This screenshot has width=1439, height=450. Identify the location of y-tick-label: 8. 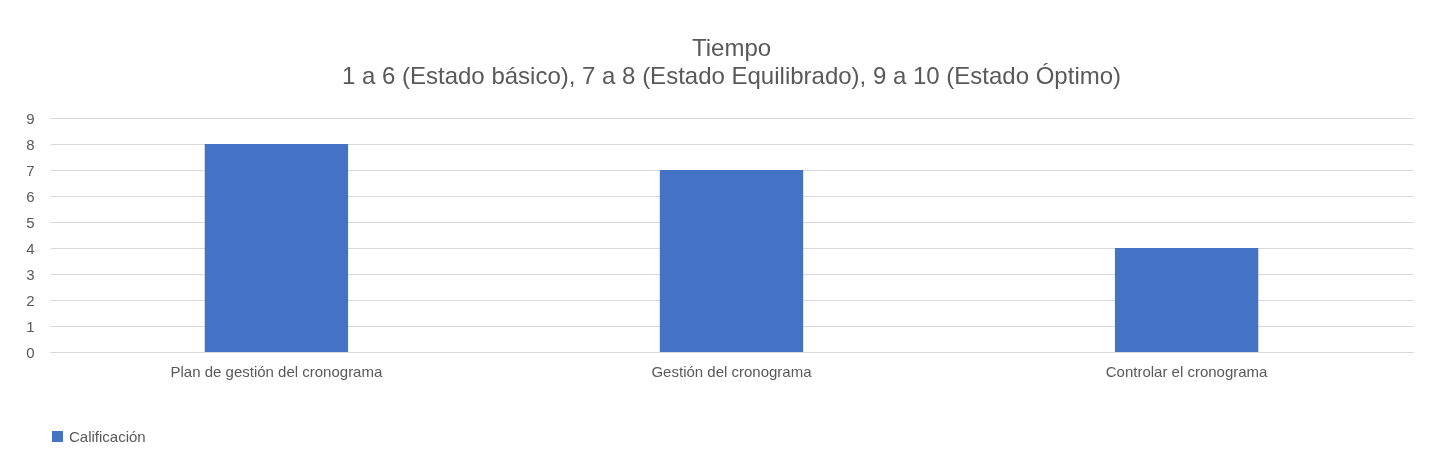
(30, 144).